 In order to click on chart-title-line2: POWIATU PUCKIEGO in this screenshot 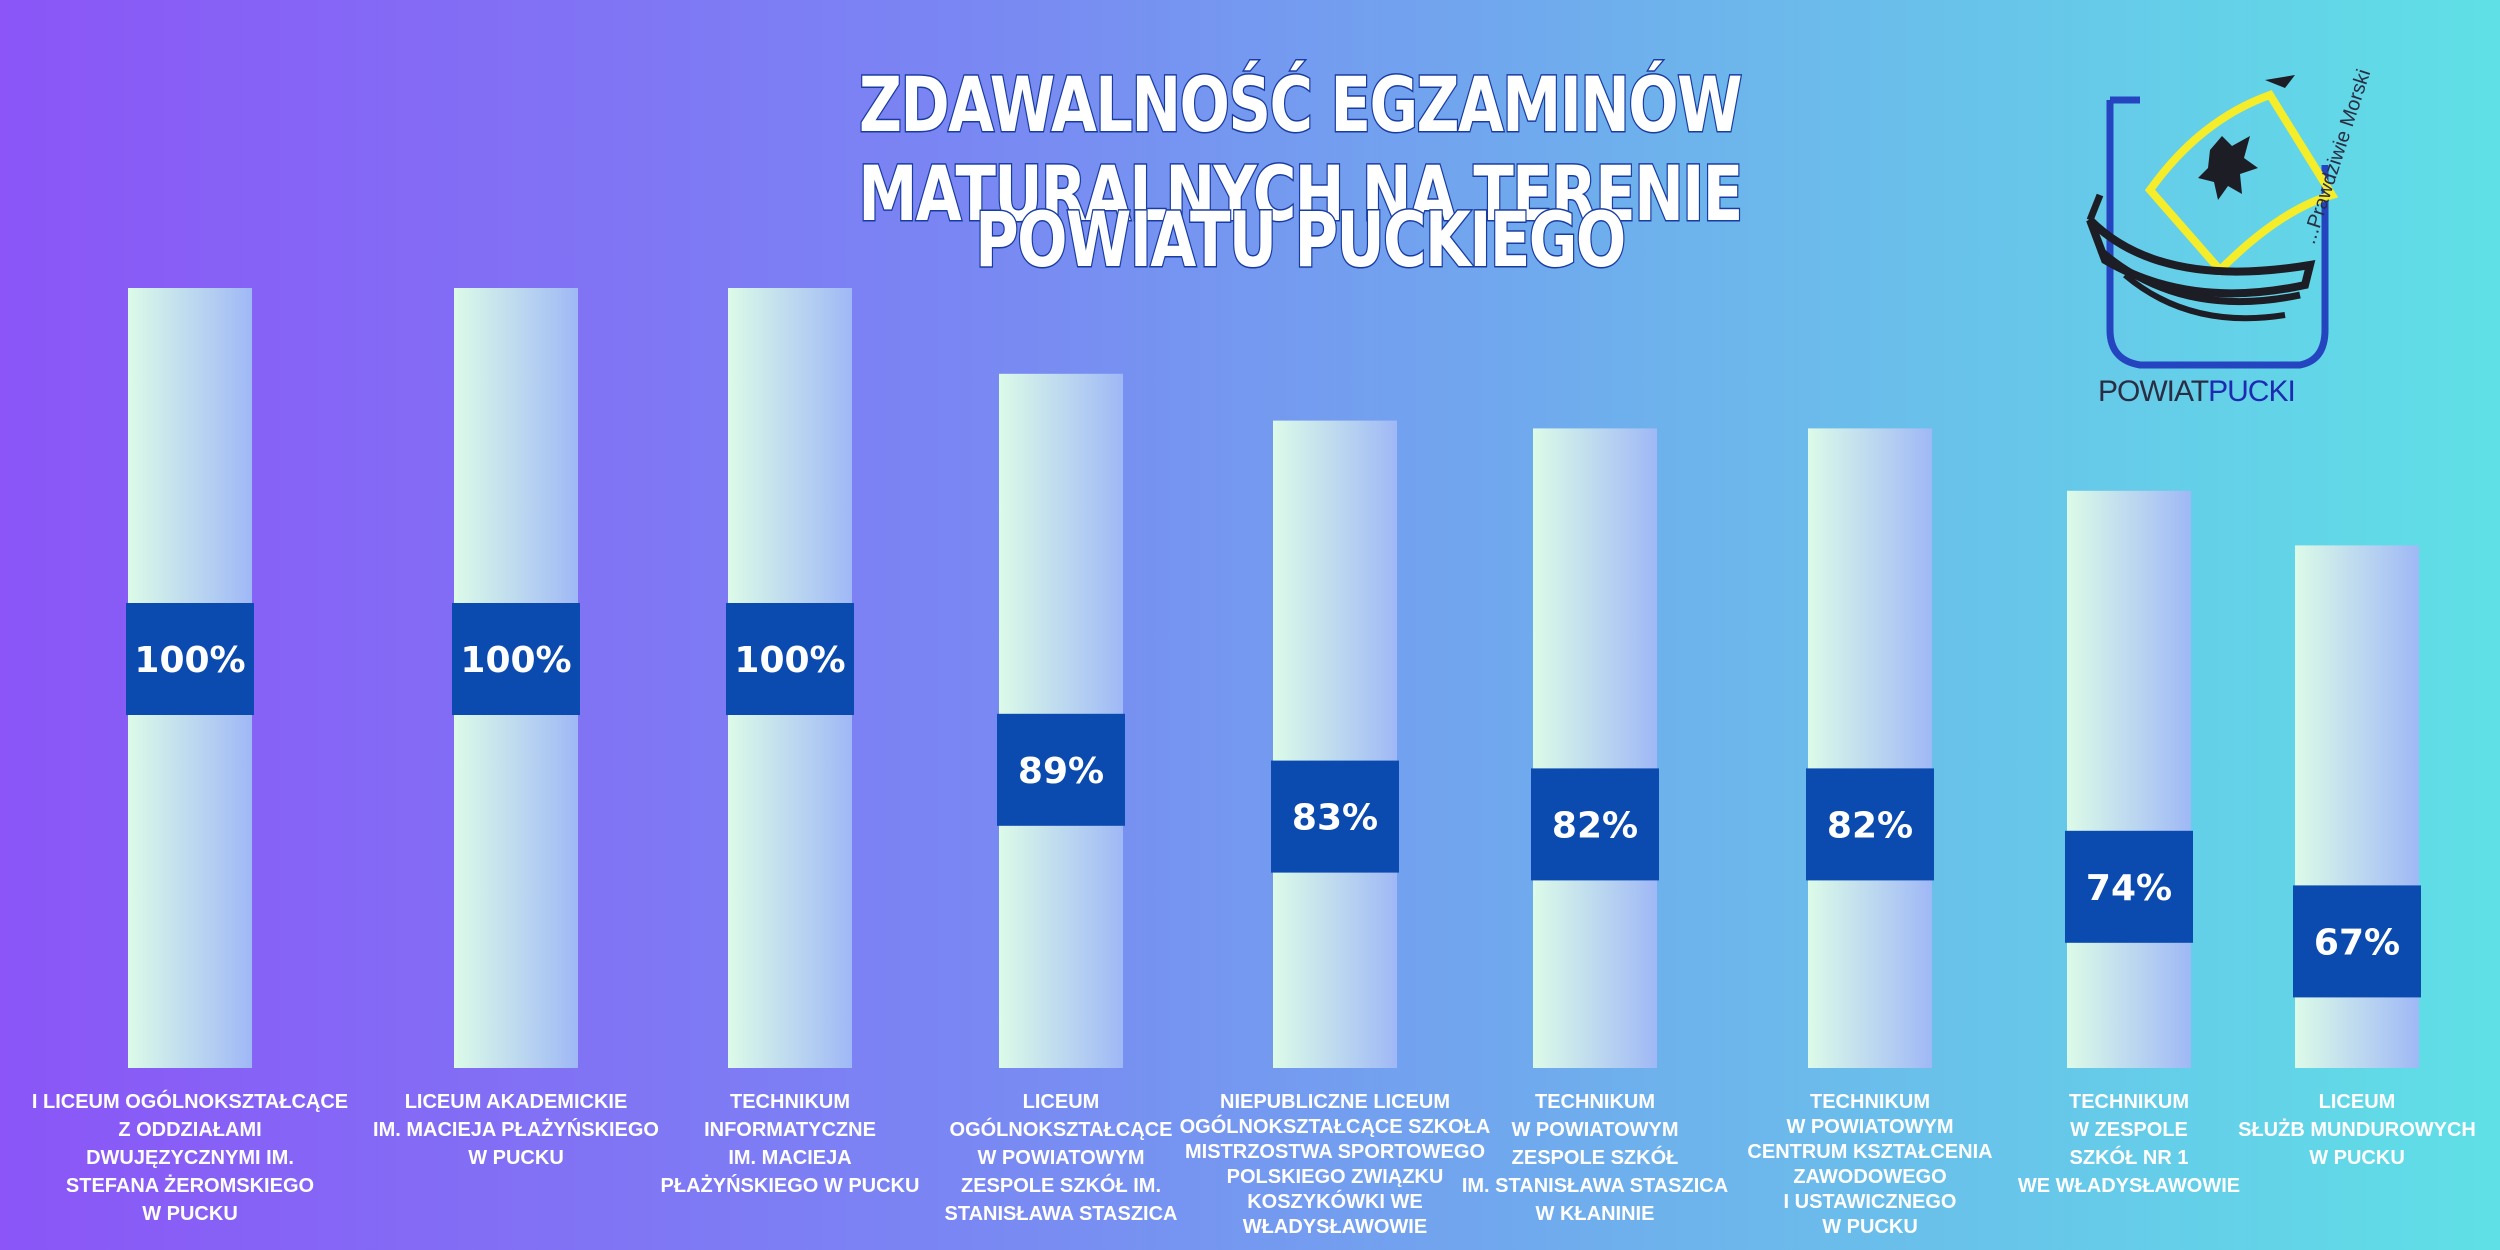, I will do `click(1300, 240)`.